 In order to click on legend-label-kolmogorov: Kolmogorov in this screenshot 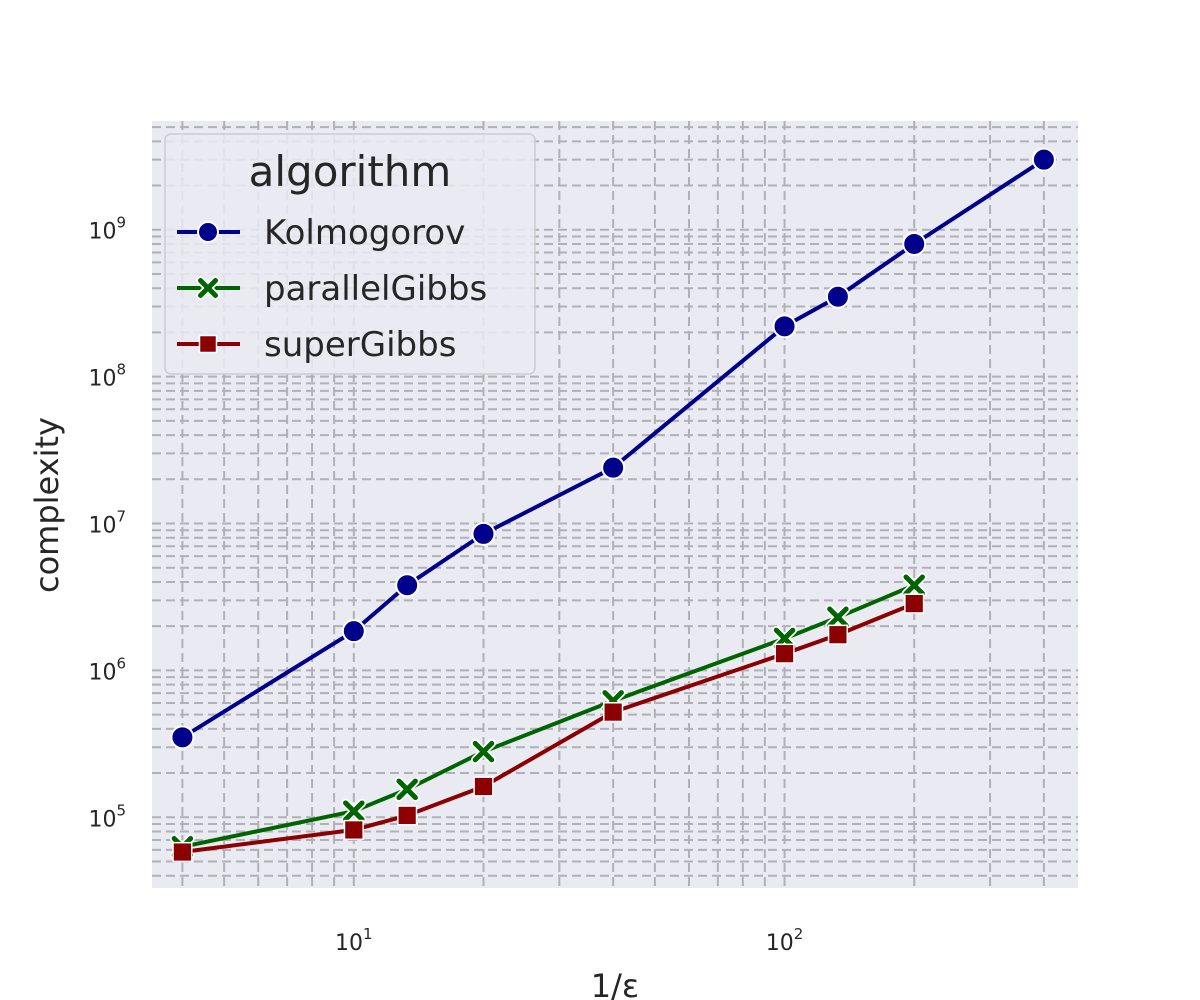, I will do `click(364, 233)`.